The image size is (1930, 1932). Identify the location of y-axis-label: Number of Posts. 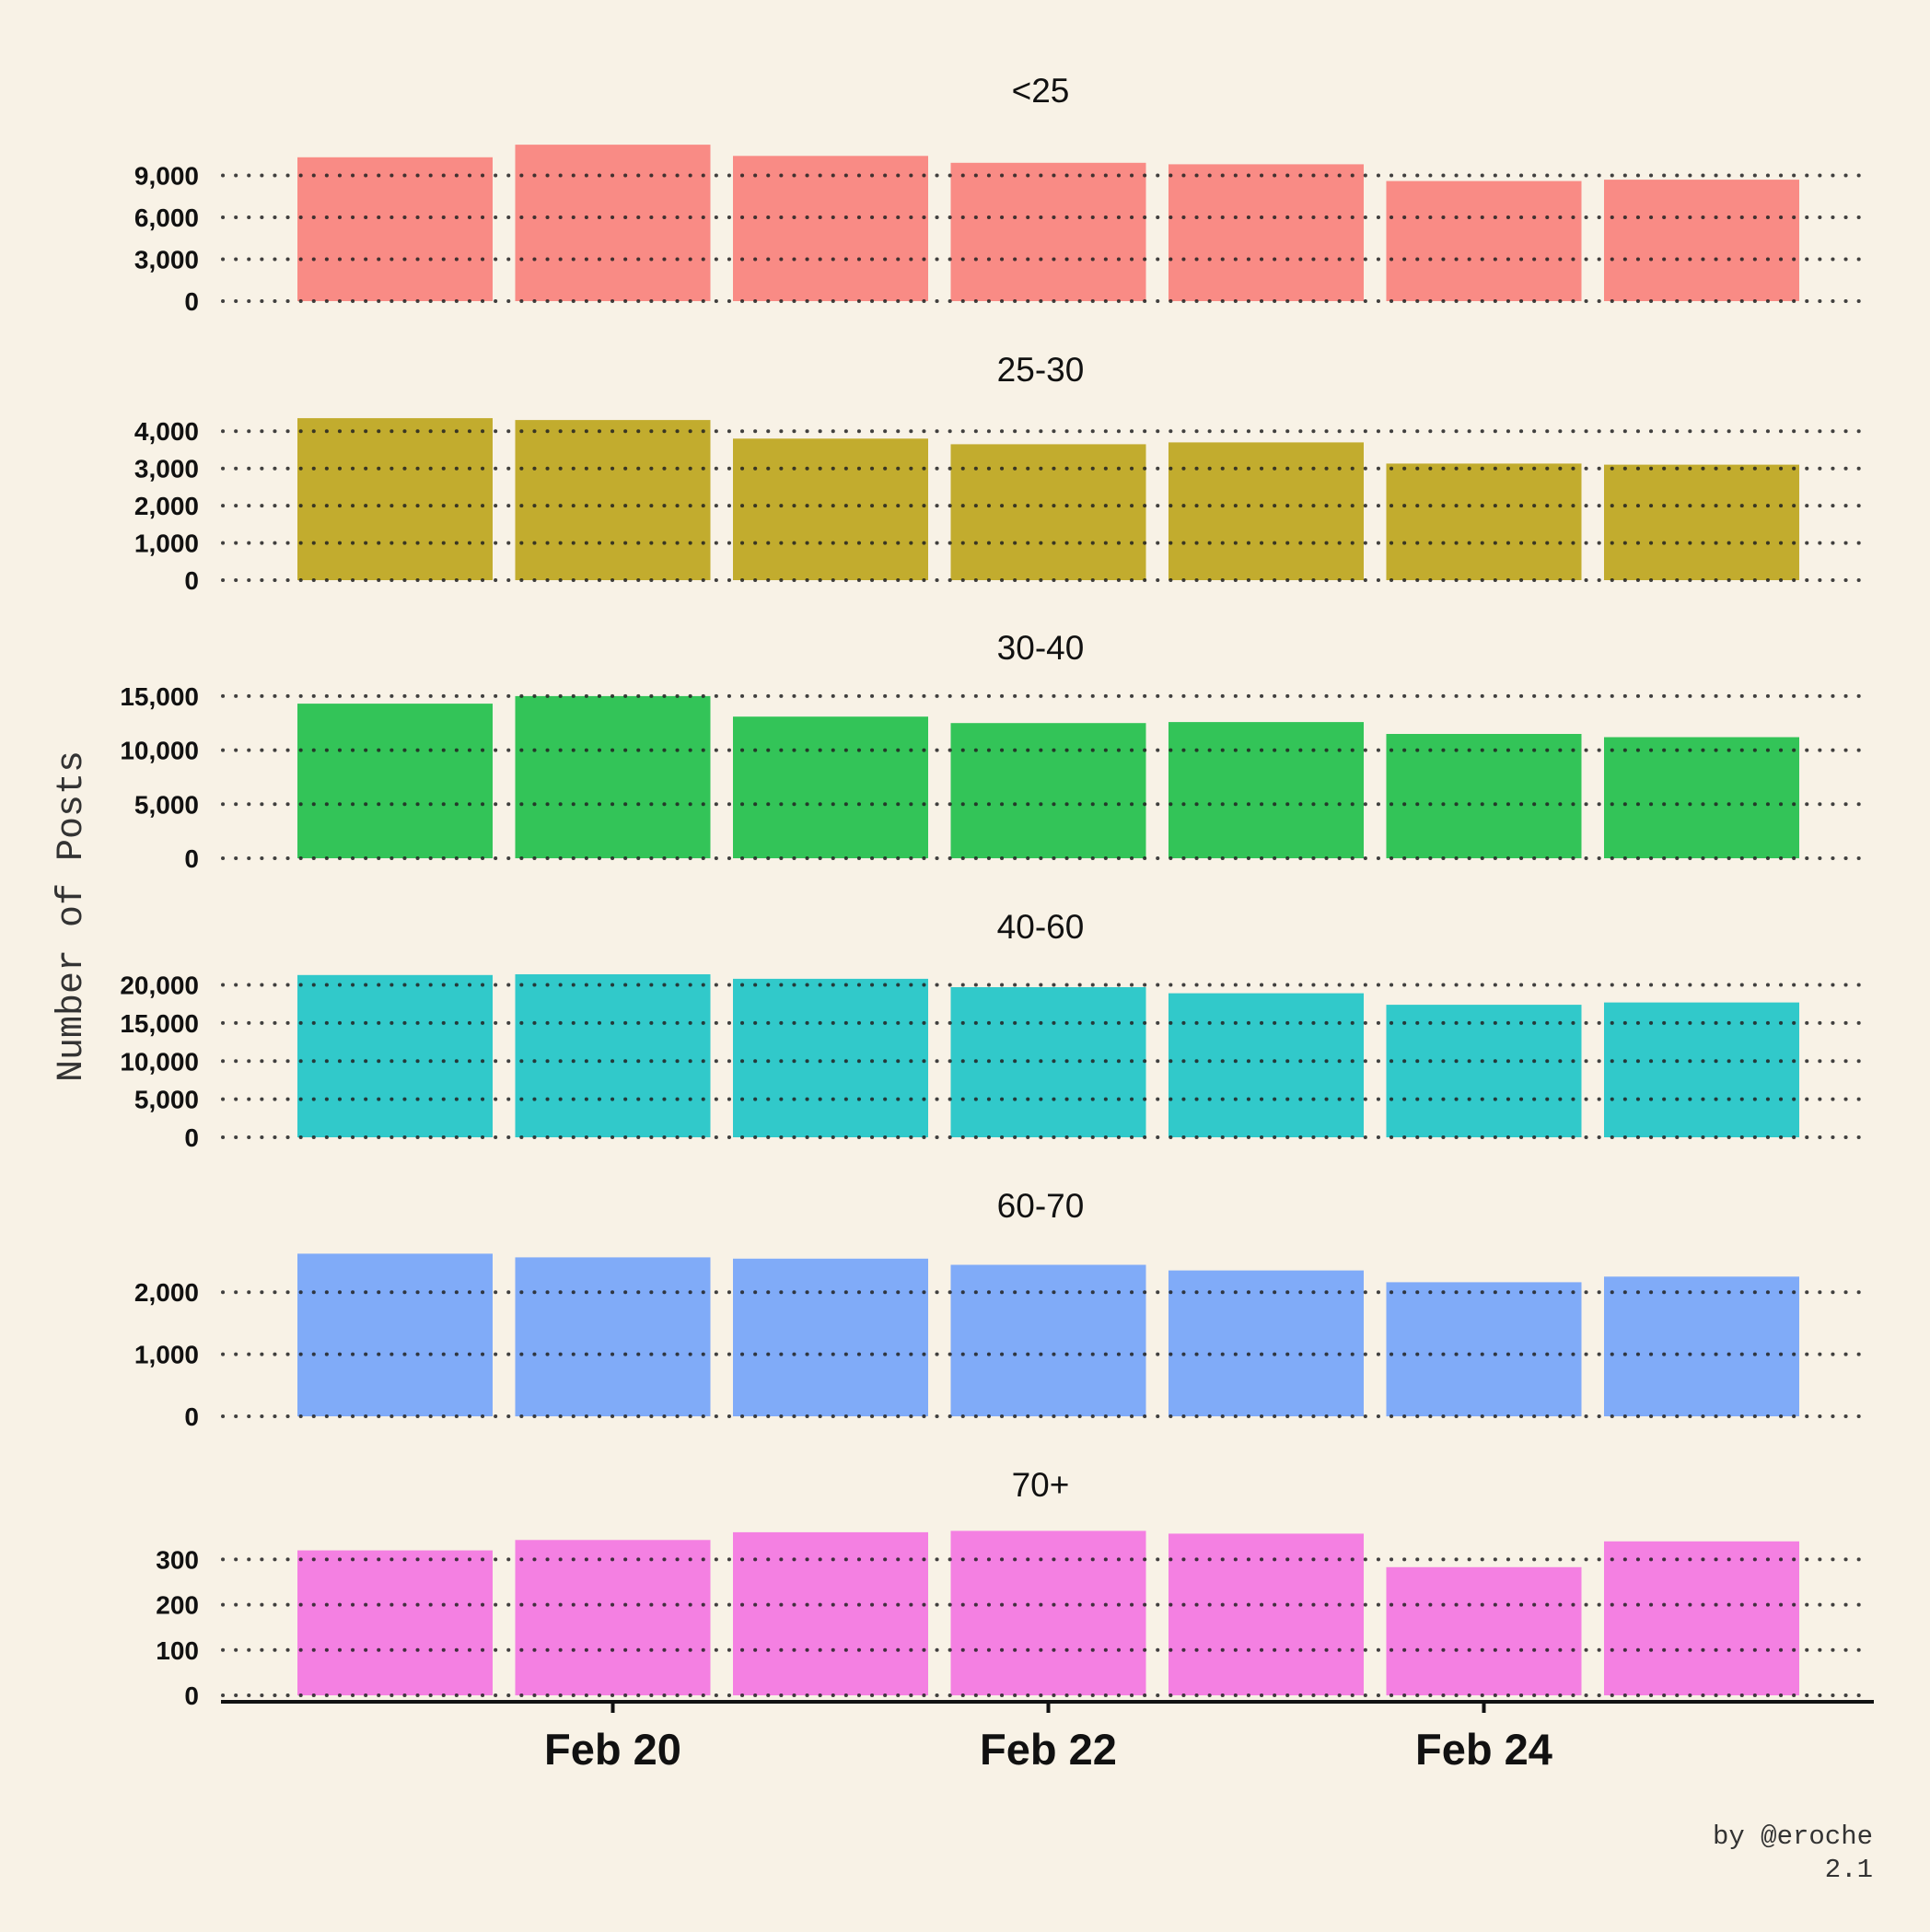
(72, 916).